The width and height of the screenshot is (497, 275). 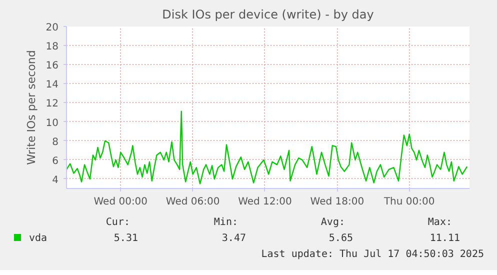 What do you see at coordinates (52, 28) in the screenshot?
I see `y-tick-label: 20` at bounding box center [52, 28].